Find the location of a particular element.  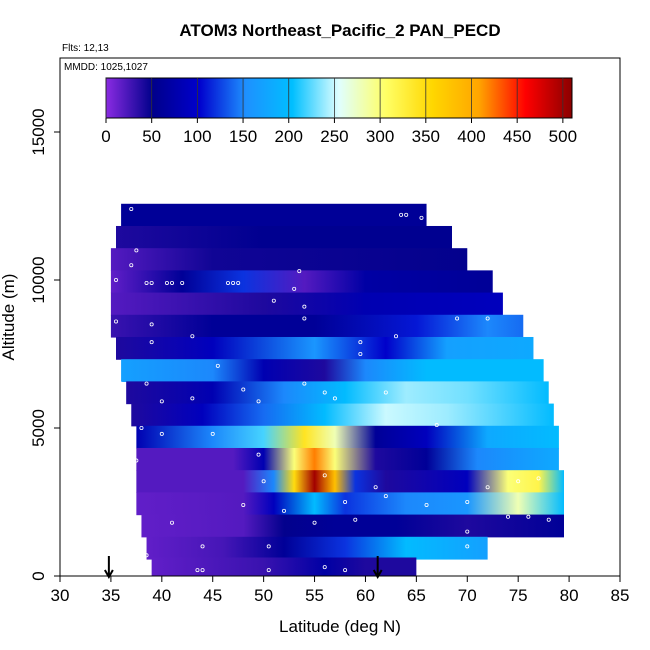

y-tick-label: 10000 is located at coordinates (38, 279).